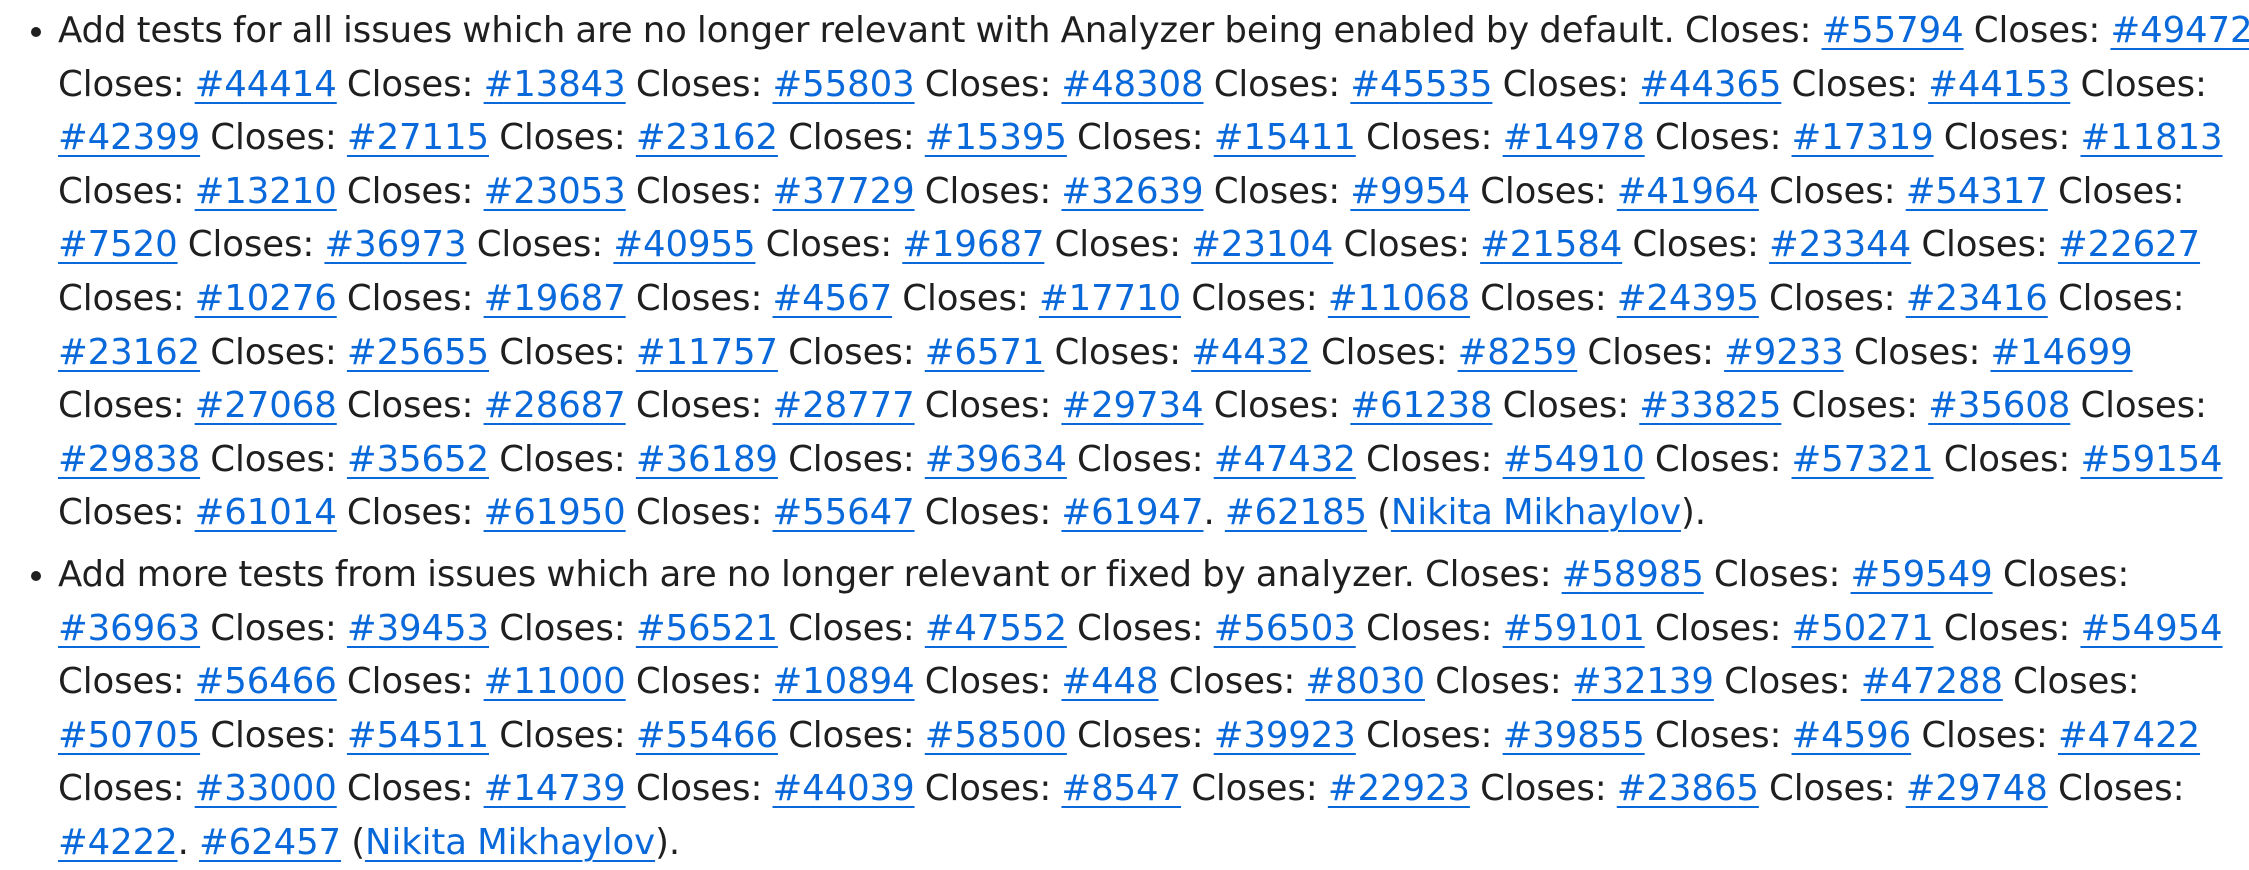  Describe the element at coordinates (270, 842) in the screenshot. I see `pr-link: #62457` at that location.